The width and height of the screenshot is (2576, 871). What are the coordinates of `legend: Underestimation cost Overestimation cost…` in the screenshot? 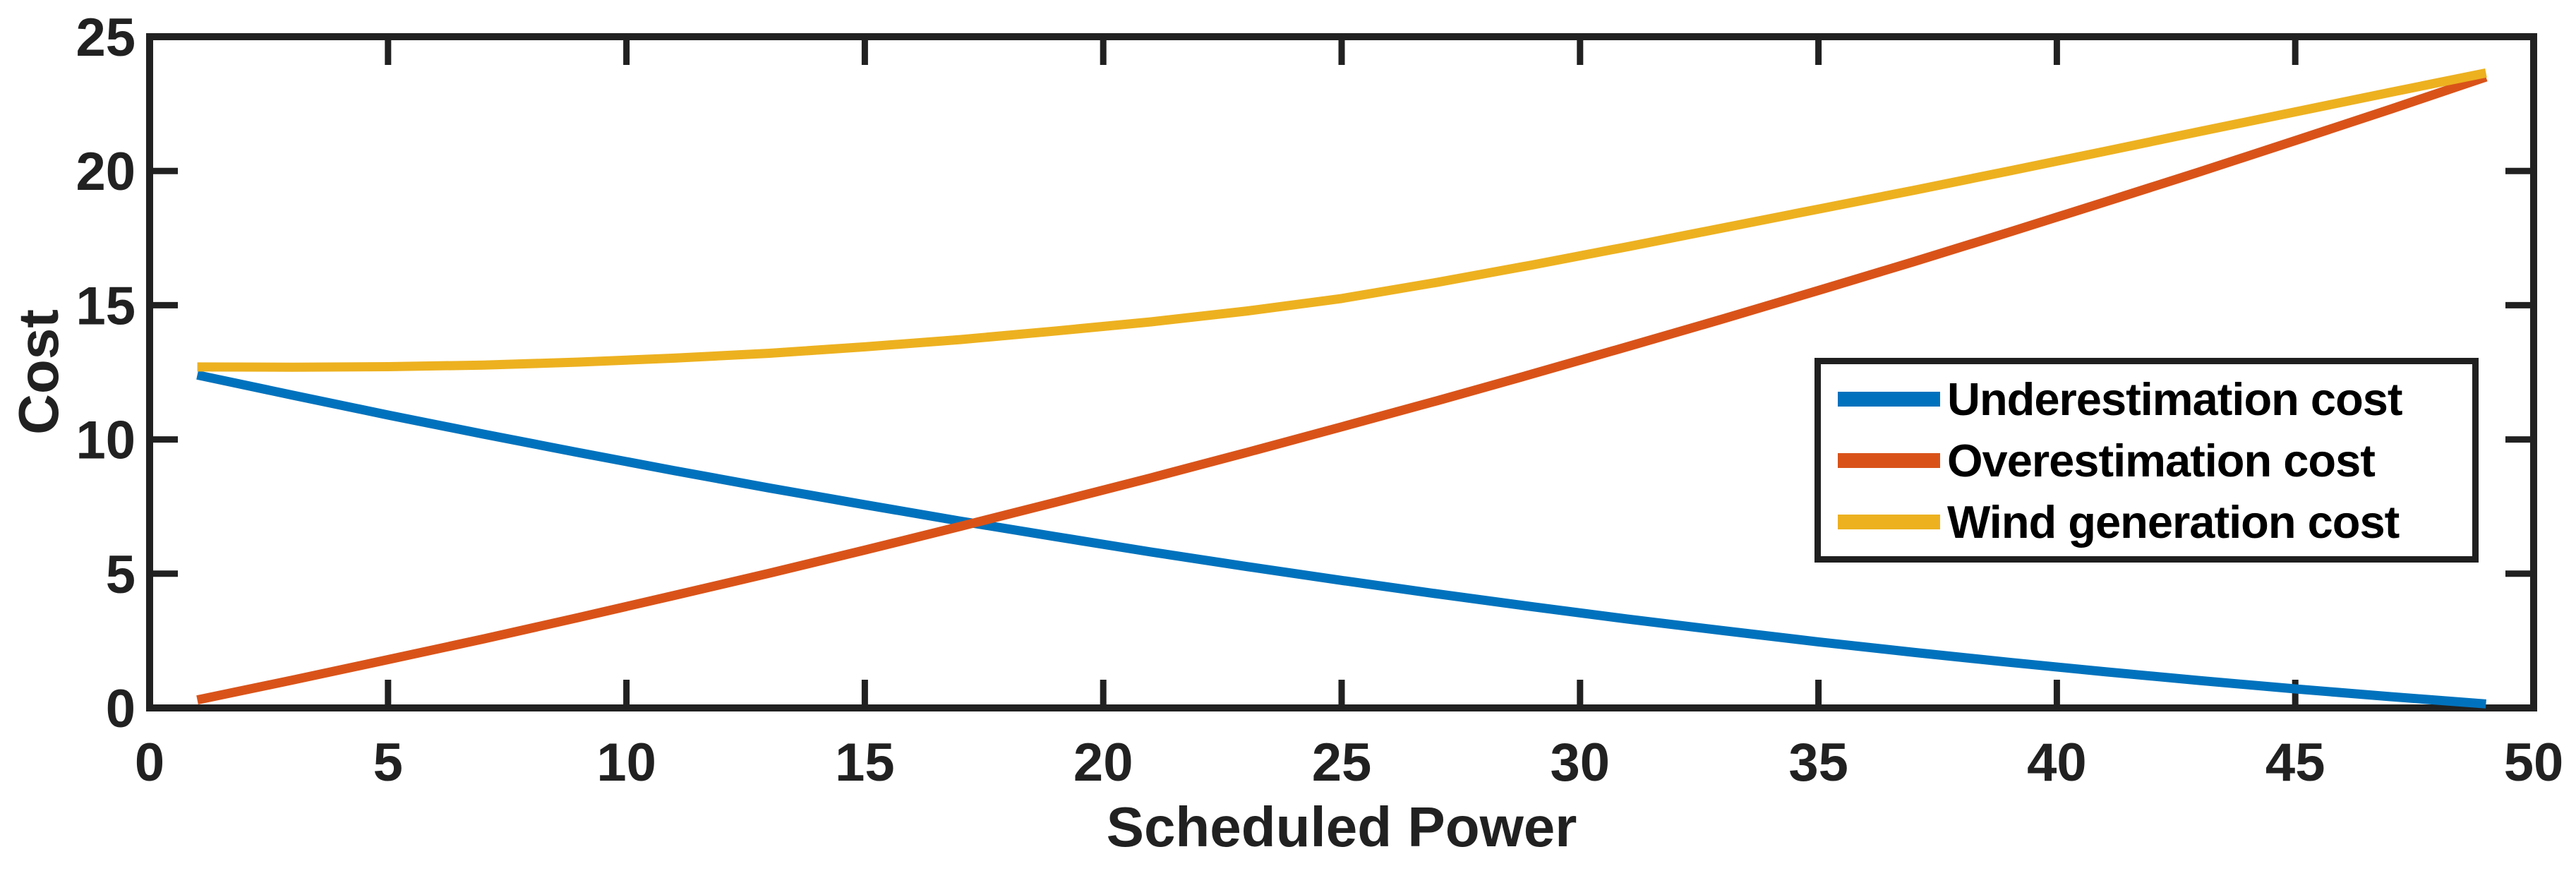 It's located at (2146, 460).